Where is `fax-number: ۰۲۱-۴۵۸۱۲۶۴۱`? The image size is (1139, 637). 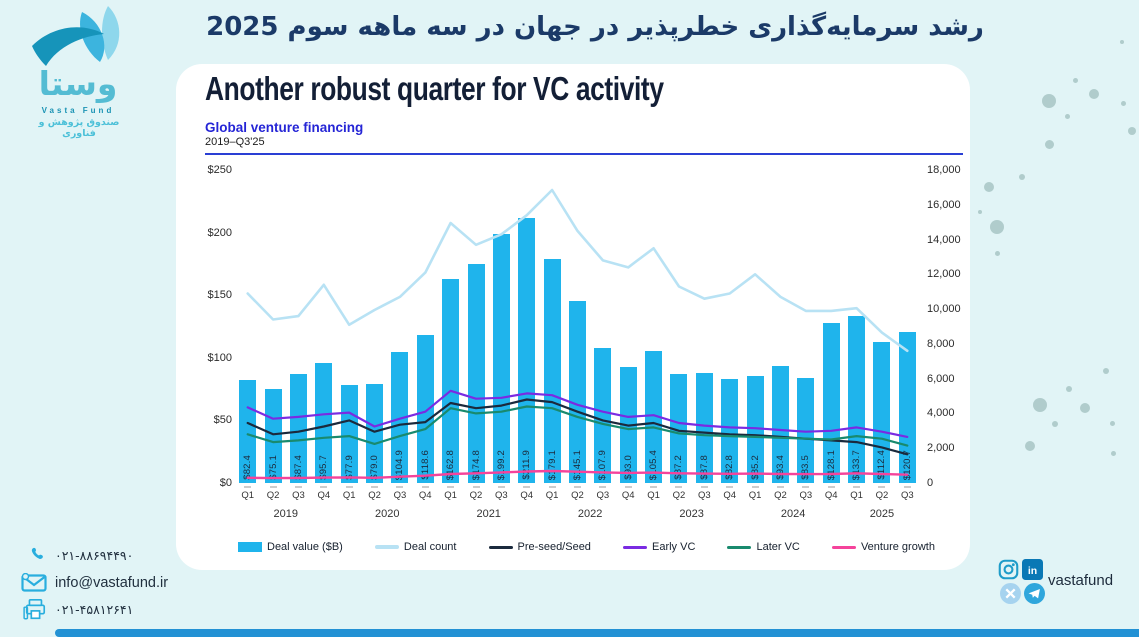
fax-number: ۰۲۱-۴۵۸۱۲۶۴۱ is located at coordinates (94, 609).